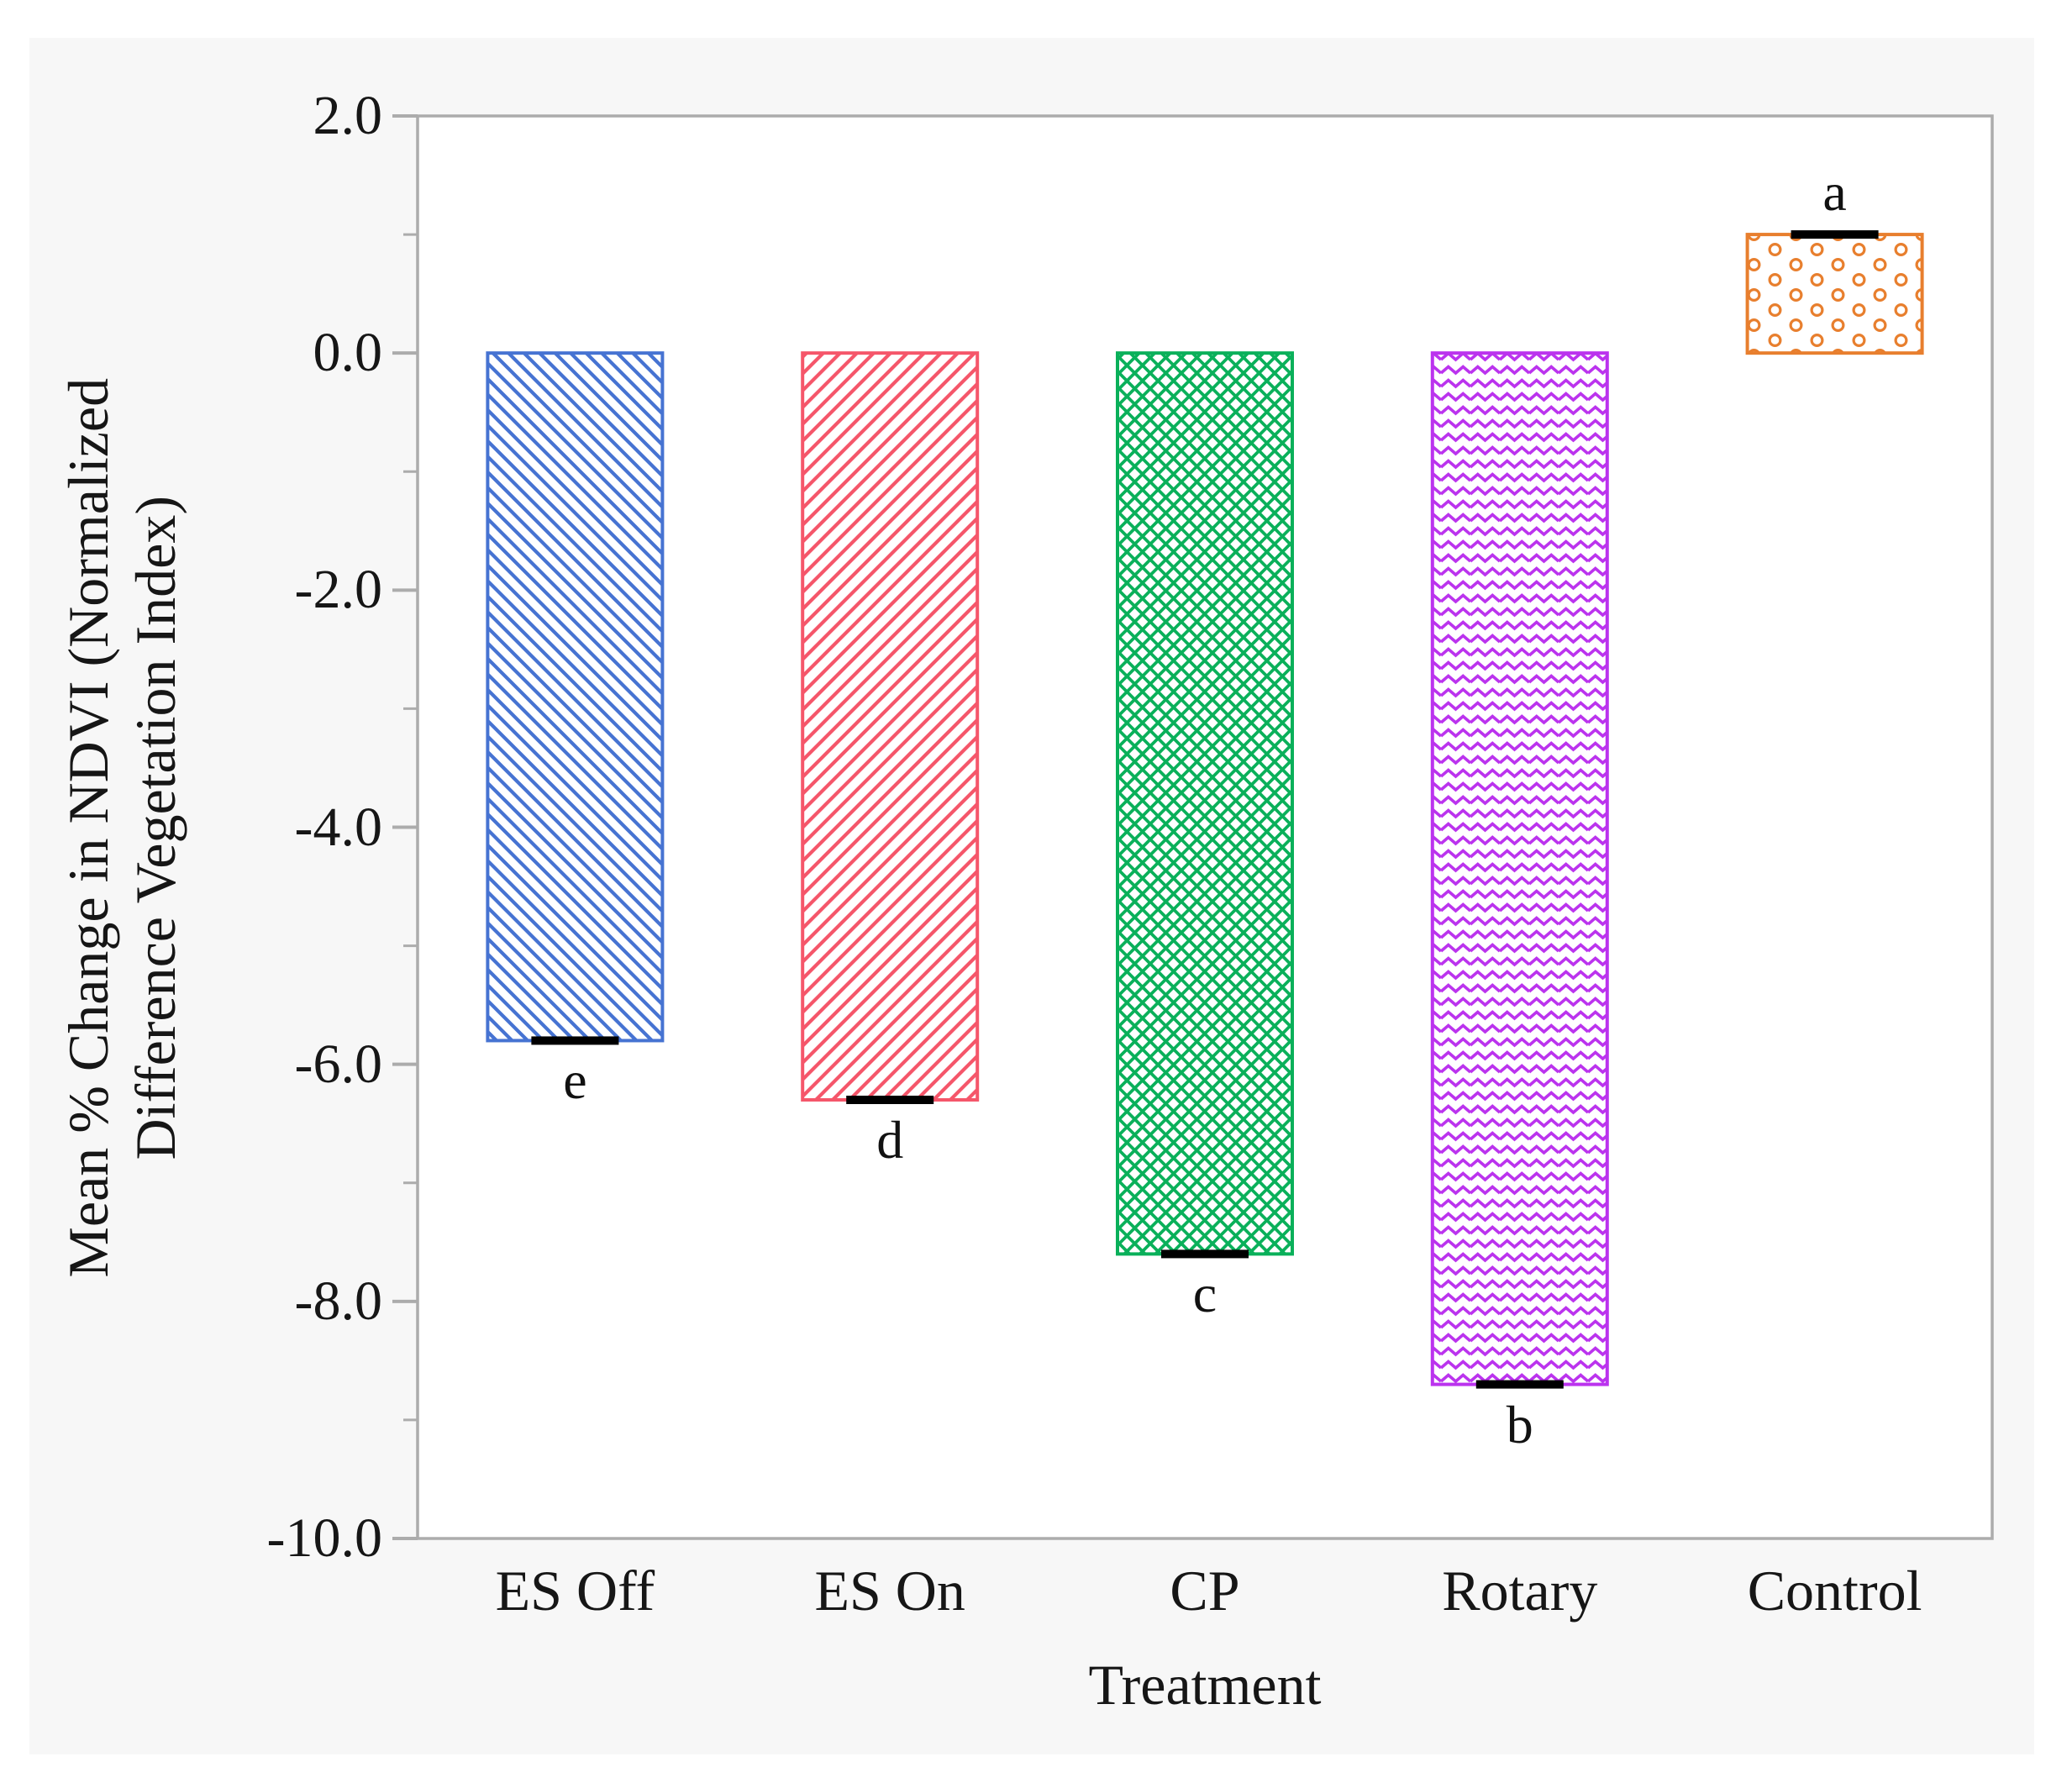  Describe the element at coordinates (575, 1040) in the screenshot. I see `error-cap-es-off` at that location.